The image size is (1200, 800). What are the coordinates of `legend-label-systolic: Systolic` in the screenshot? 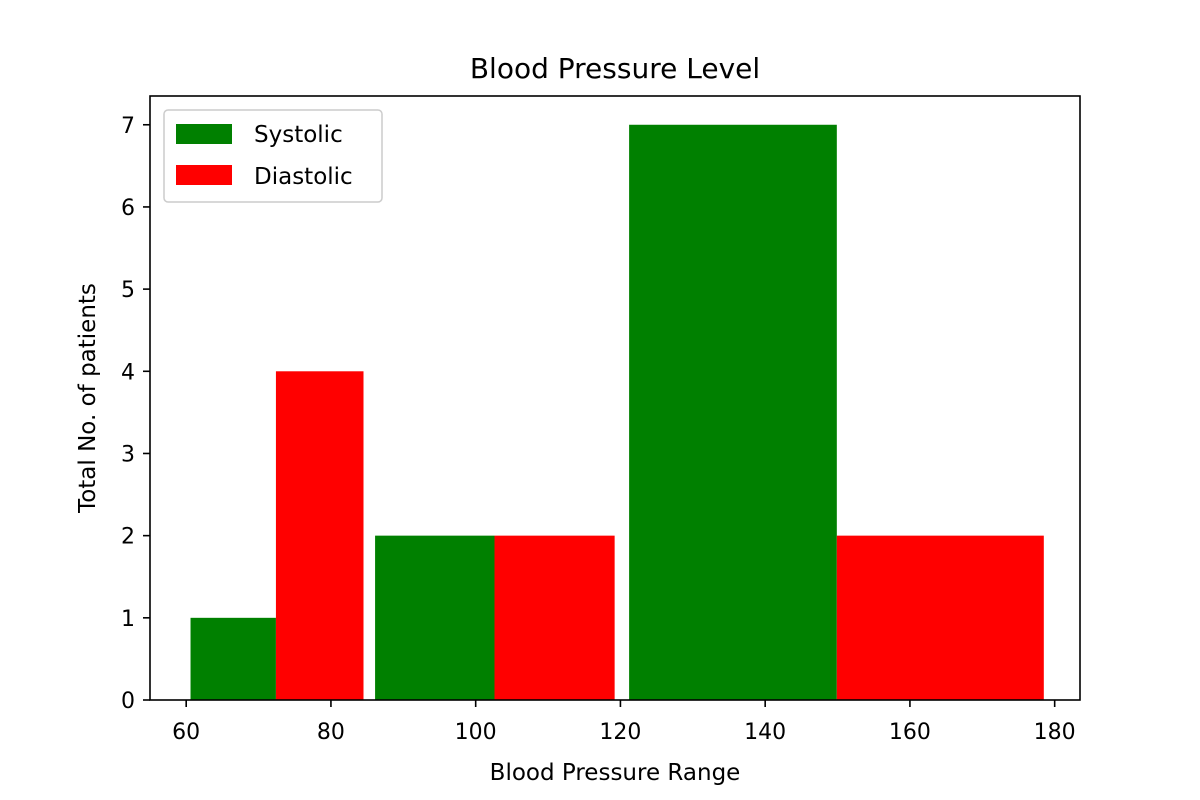 It's located at (298, 135).